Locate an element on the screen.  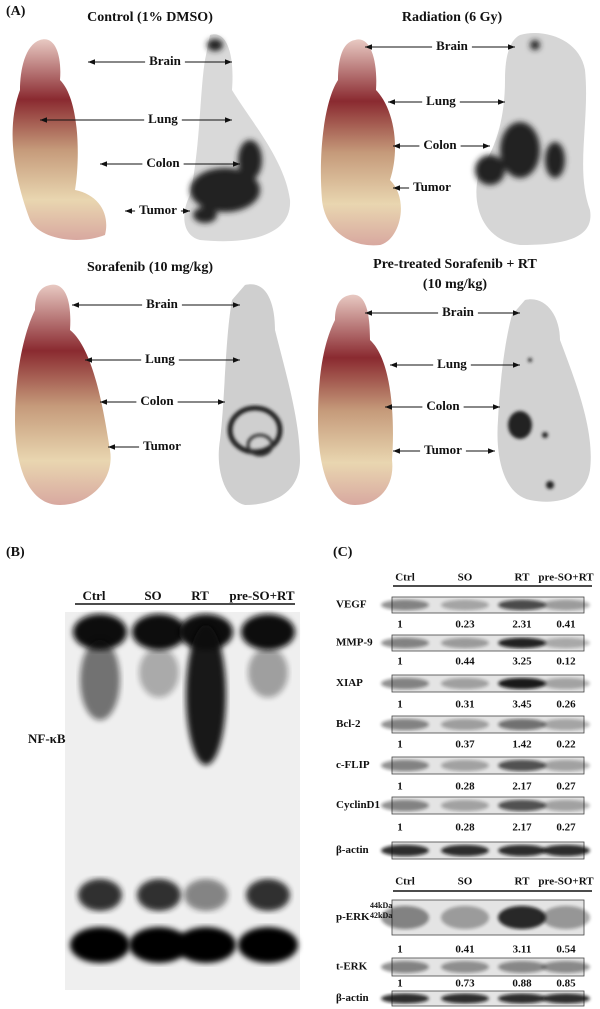
group-title: Sorafenib (10 mg/kg) is located at coordinates (150, 267).